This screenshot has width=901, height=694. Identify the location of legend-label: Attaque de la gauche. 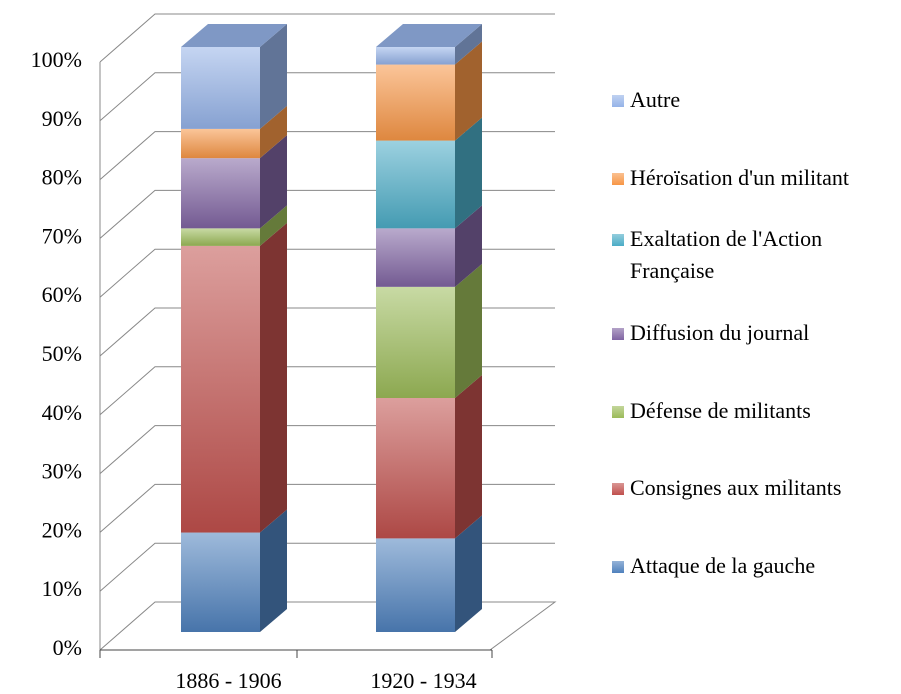
(723, 565).